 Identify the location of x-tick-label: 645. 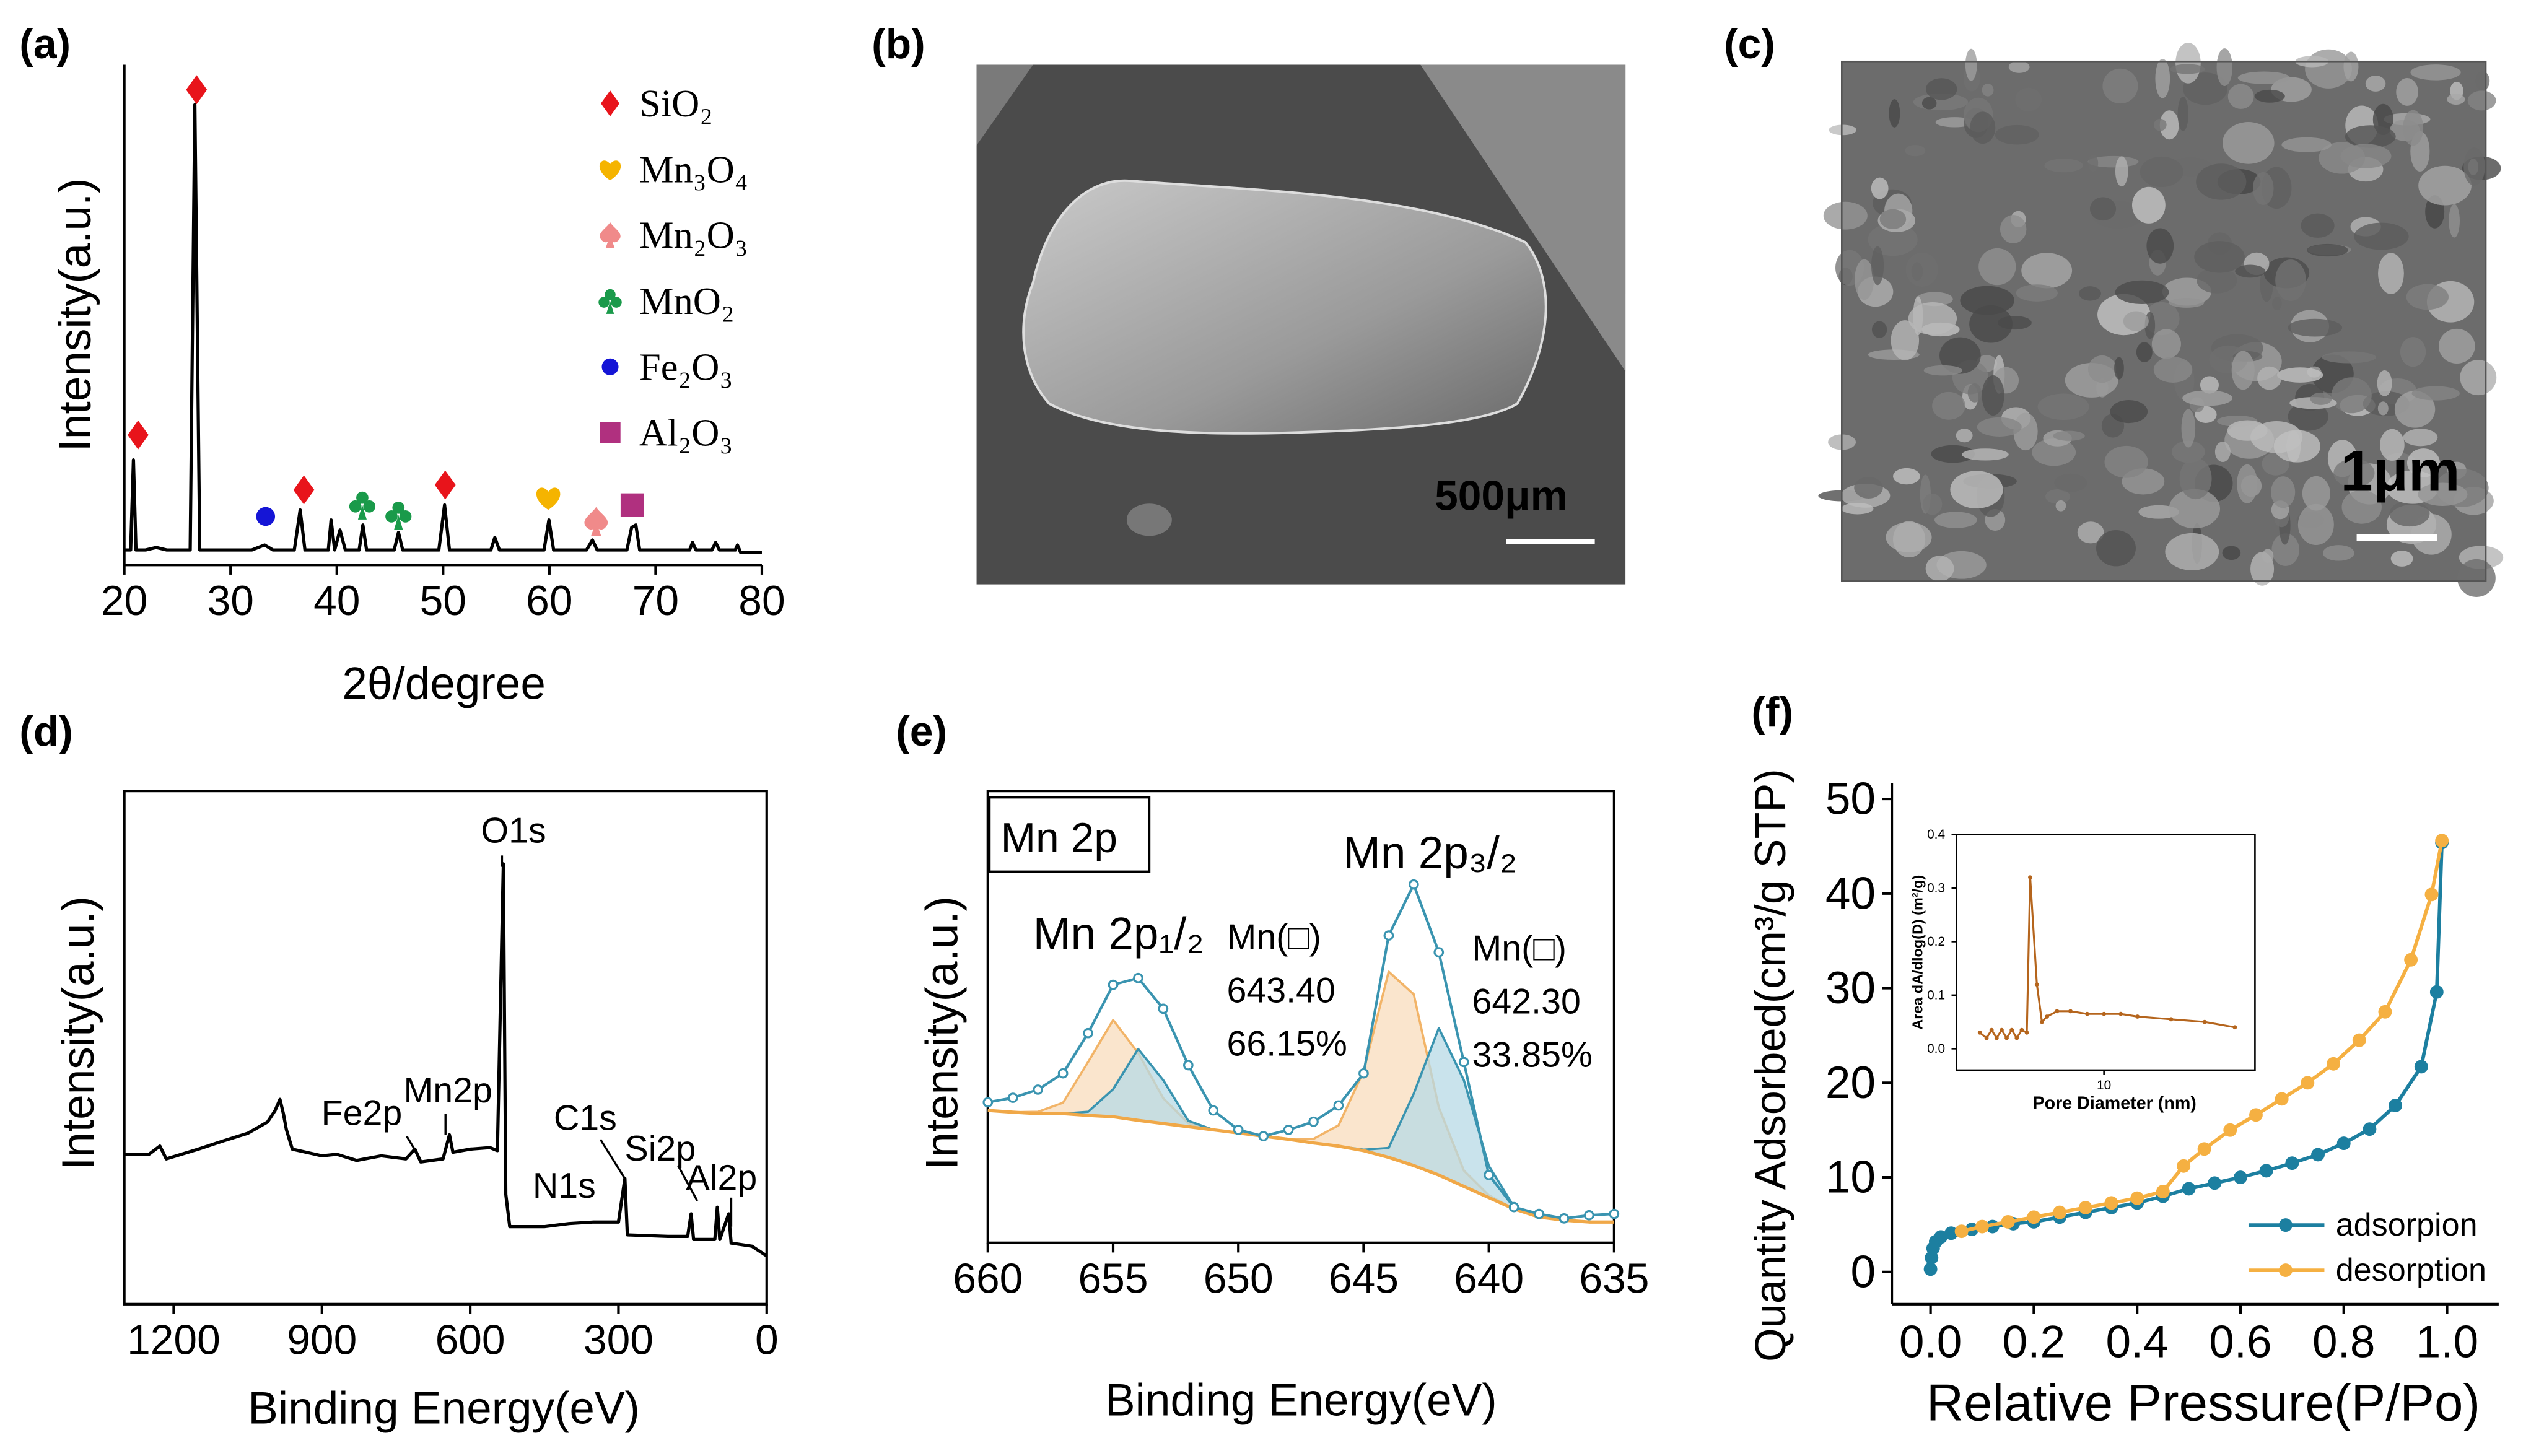
(1364, 1279).